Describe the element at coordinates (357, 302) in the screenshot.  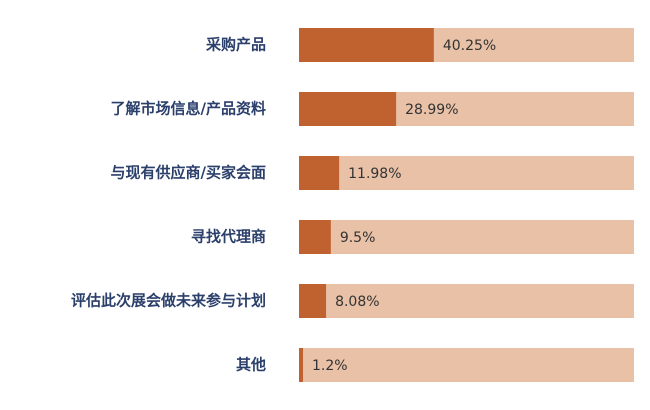
I see `value-label: 8.08%` at that location.